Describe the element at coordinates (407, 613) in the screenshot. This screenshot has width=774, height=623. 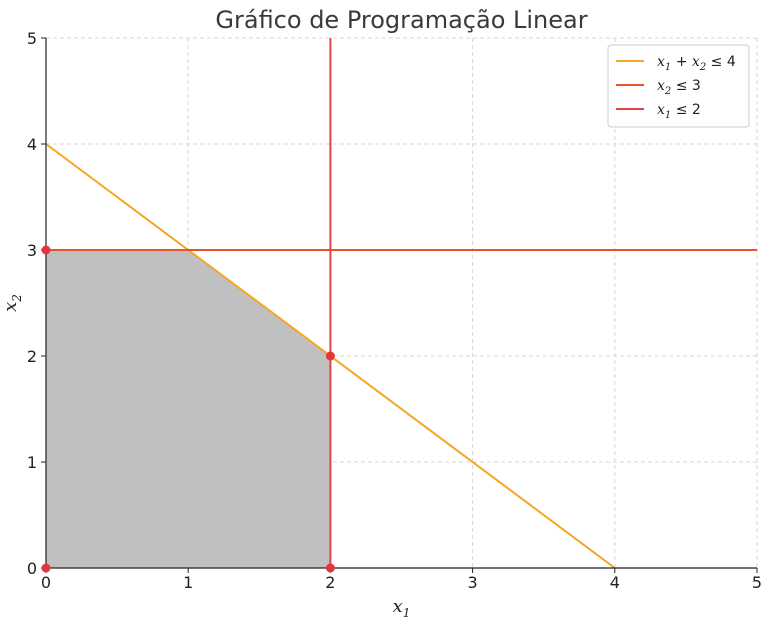
I see `x-axis-label-sub: 1` at that location.